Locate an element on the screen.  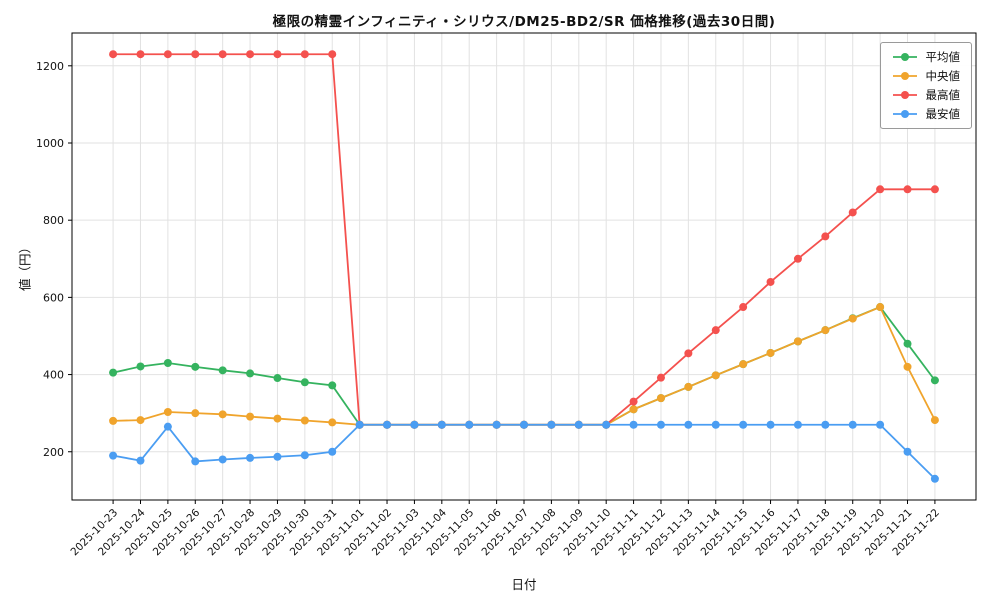
legend-item-3: 最安値 is located at coordinates (926, 114).